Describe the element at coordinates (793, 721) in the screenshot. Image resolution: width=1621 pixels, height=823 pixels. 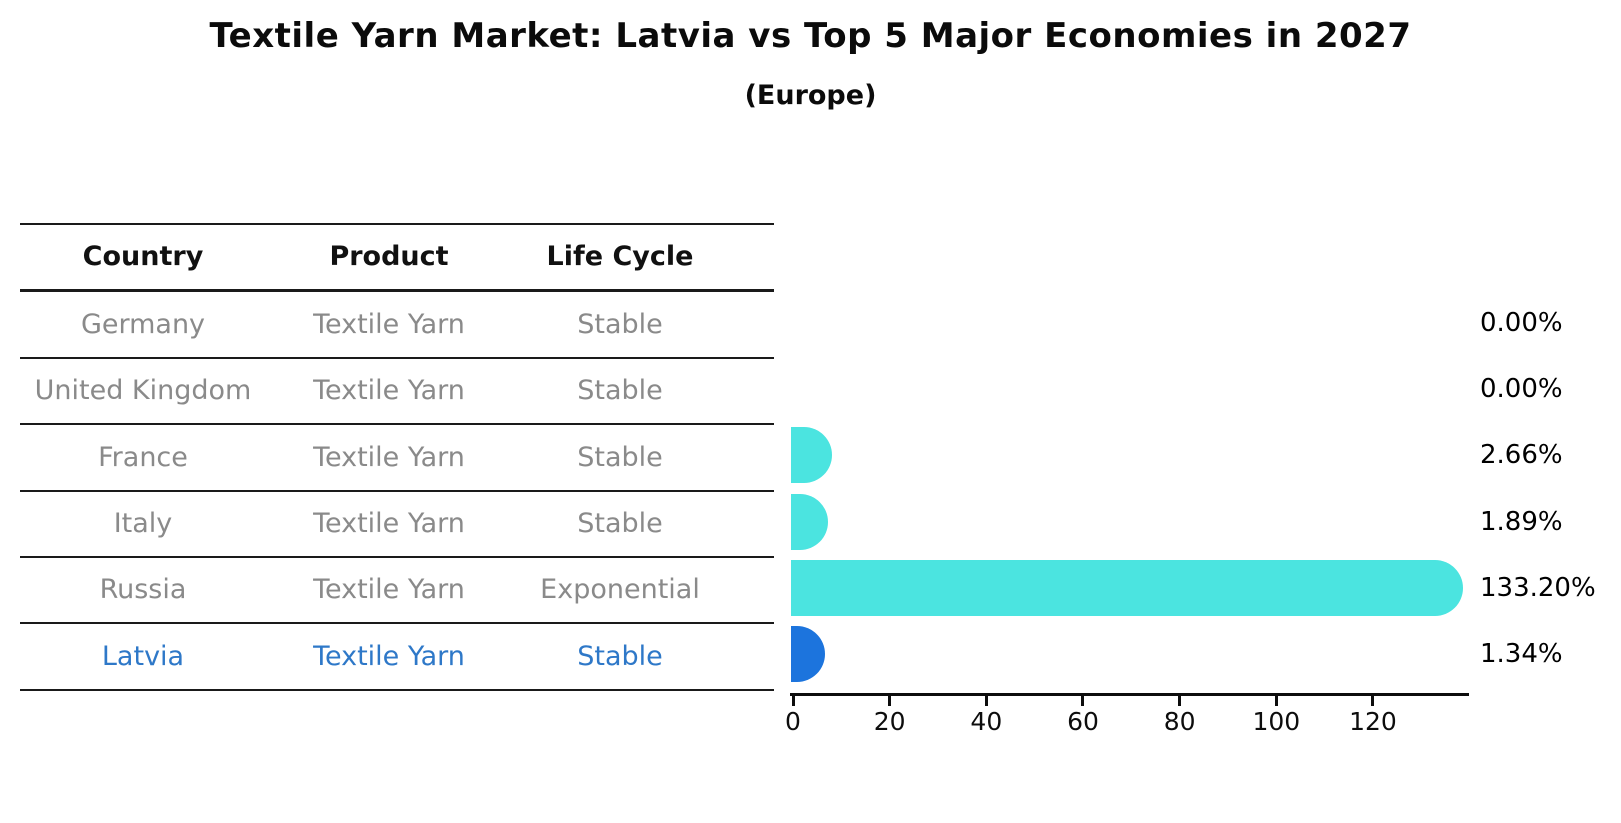
I see `x-tick-label: 0` at that location.